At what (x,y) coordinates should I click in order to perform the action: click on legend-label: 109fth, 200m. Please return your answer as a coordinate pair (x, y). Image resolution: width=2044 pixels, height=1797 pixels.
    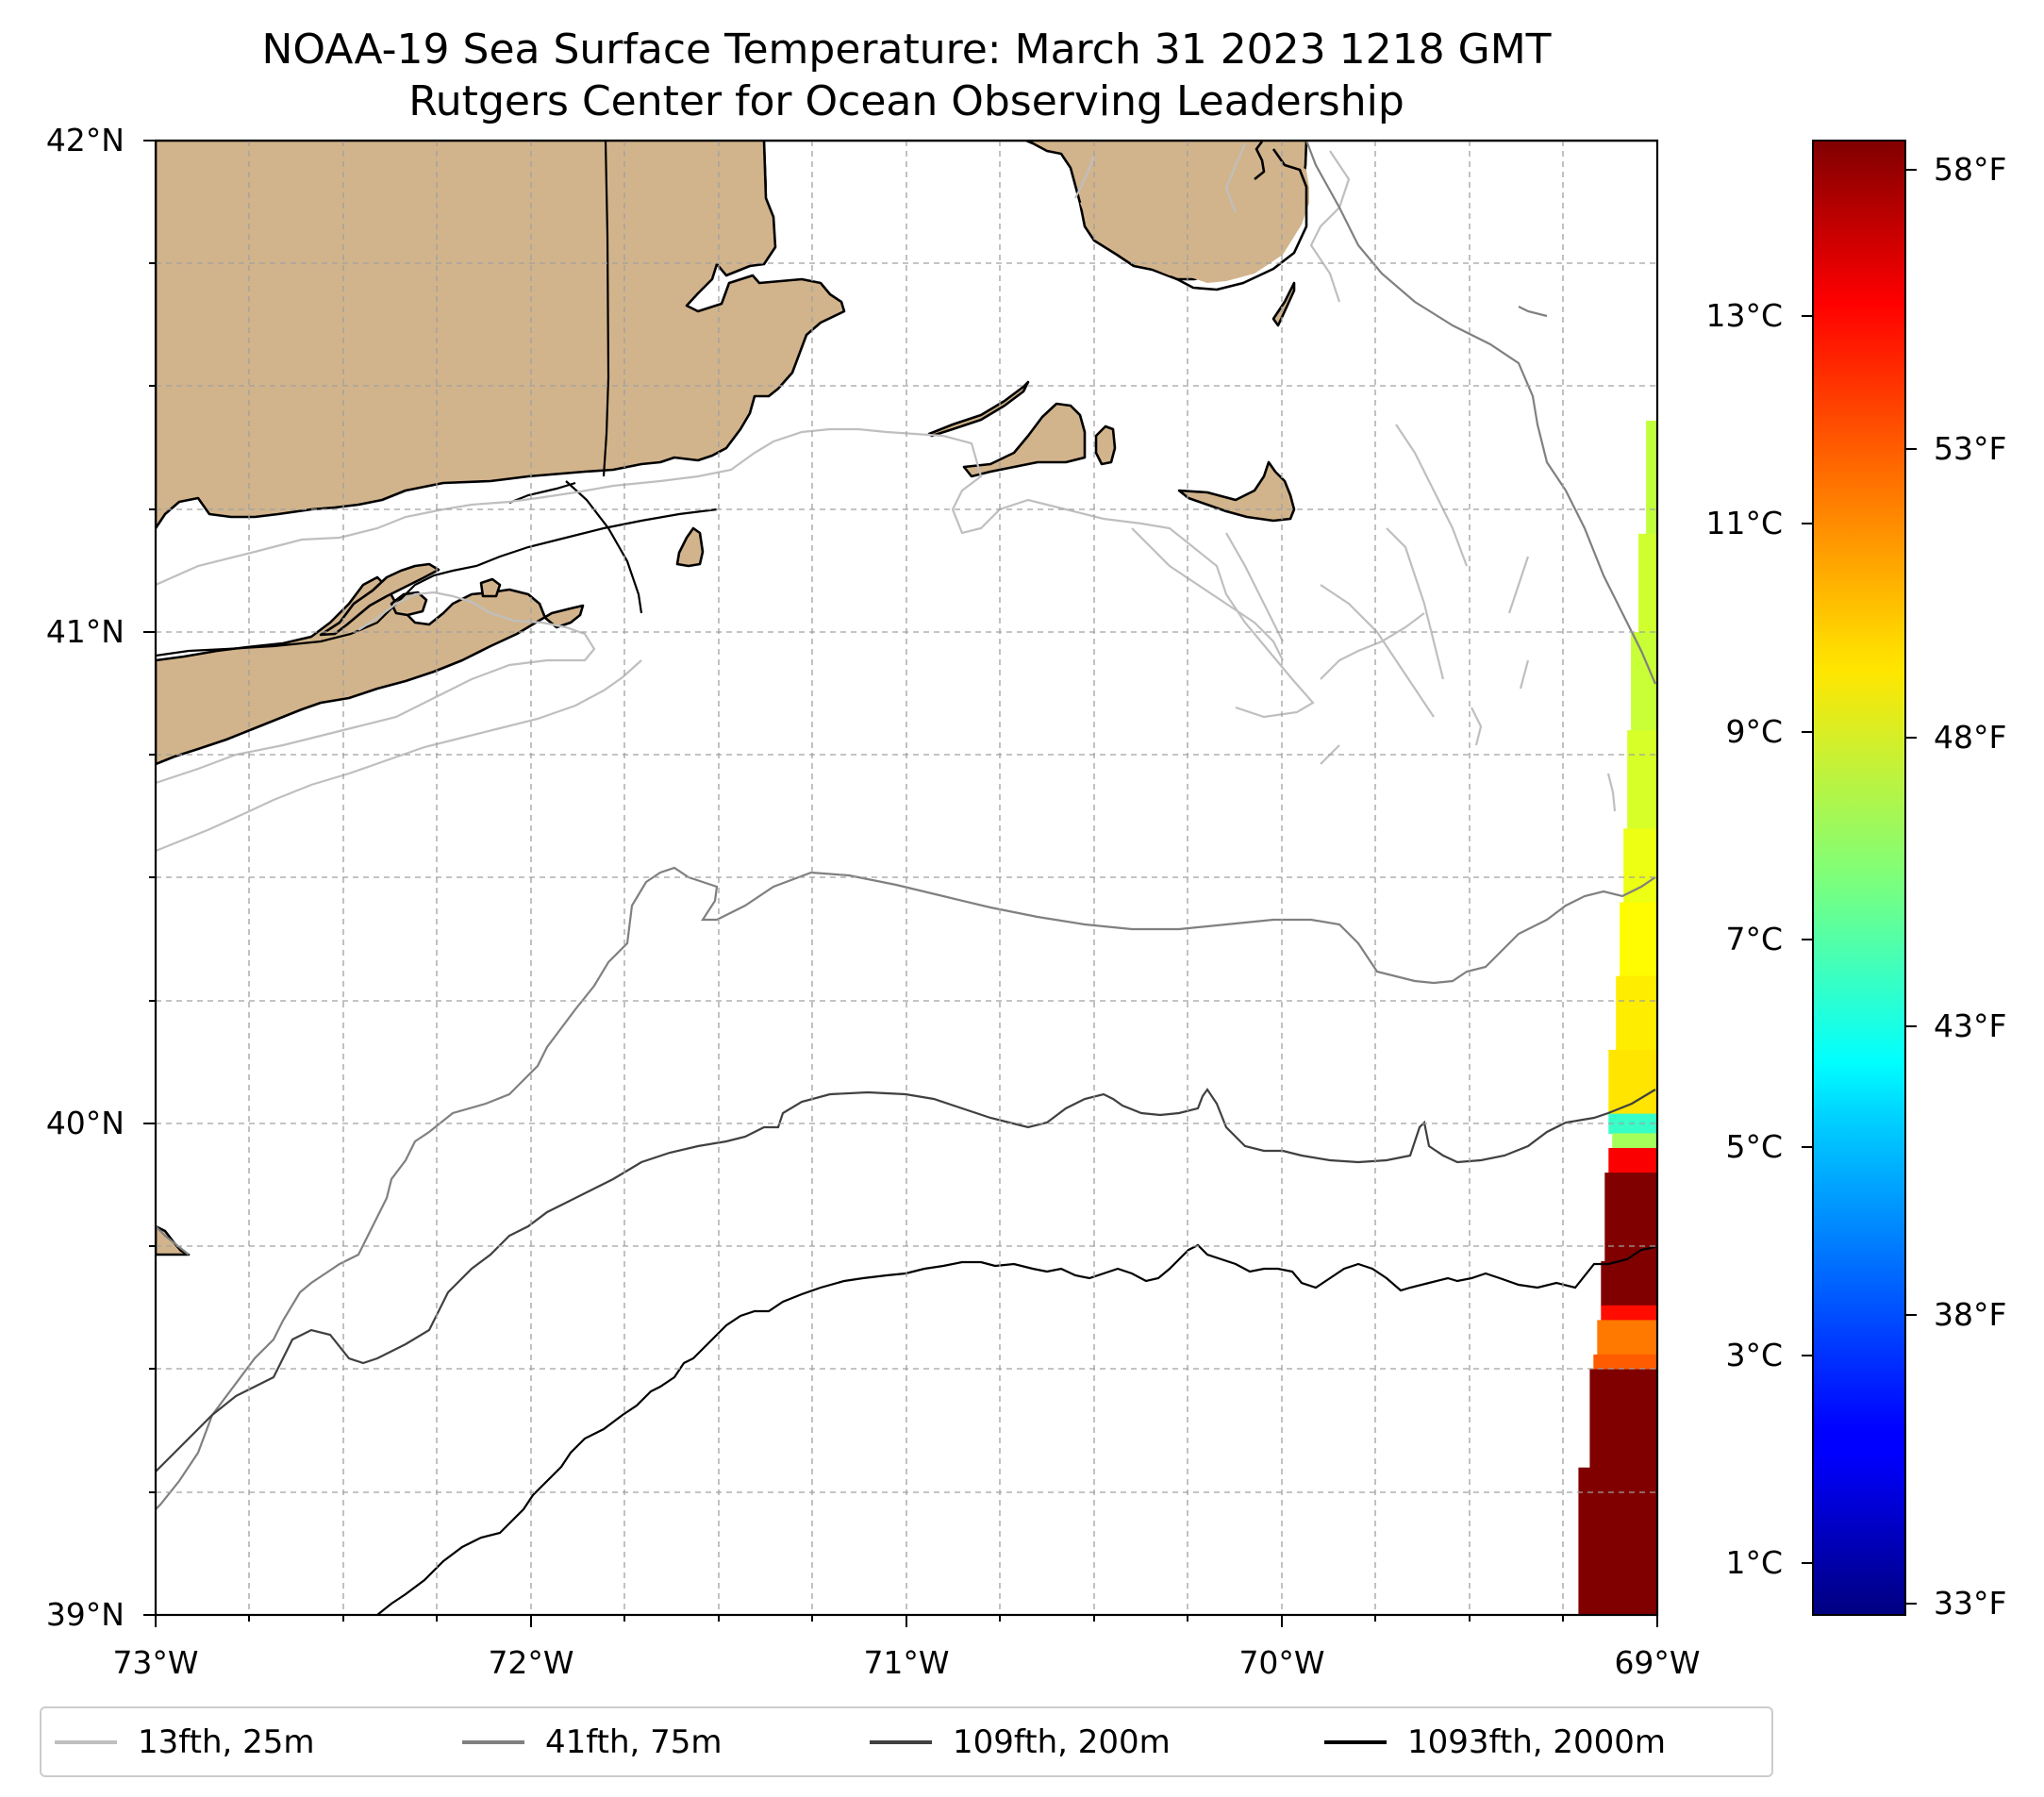
    Looking at the image, I should click on (1062, 1741).